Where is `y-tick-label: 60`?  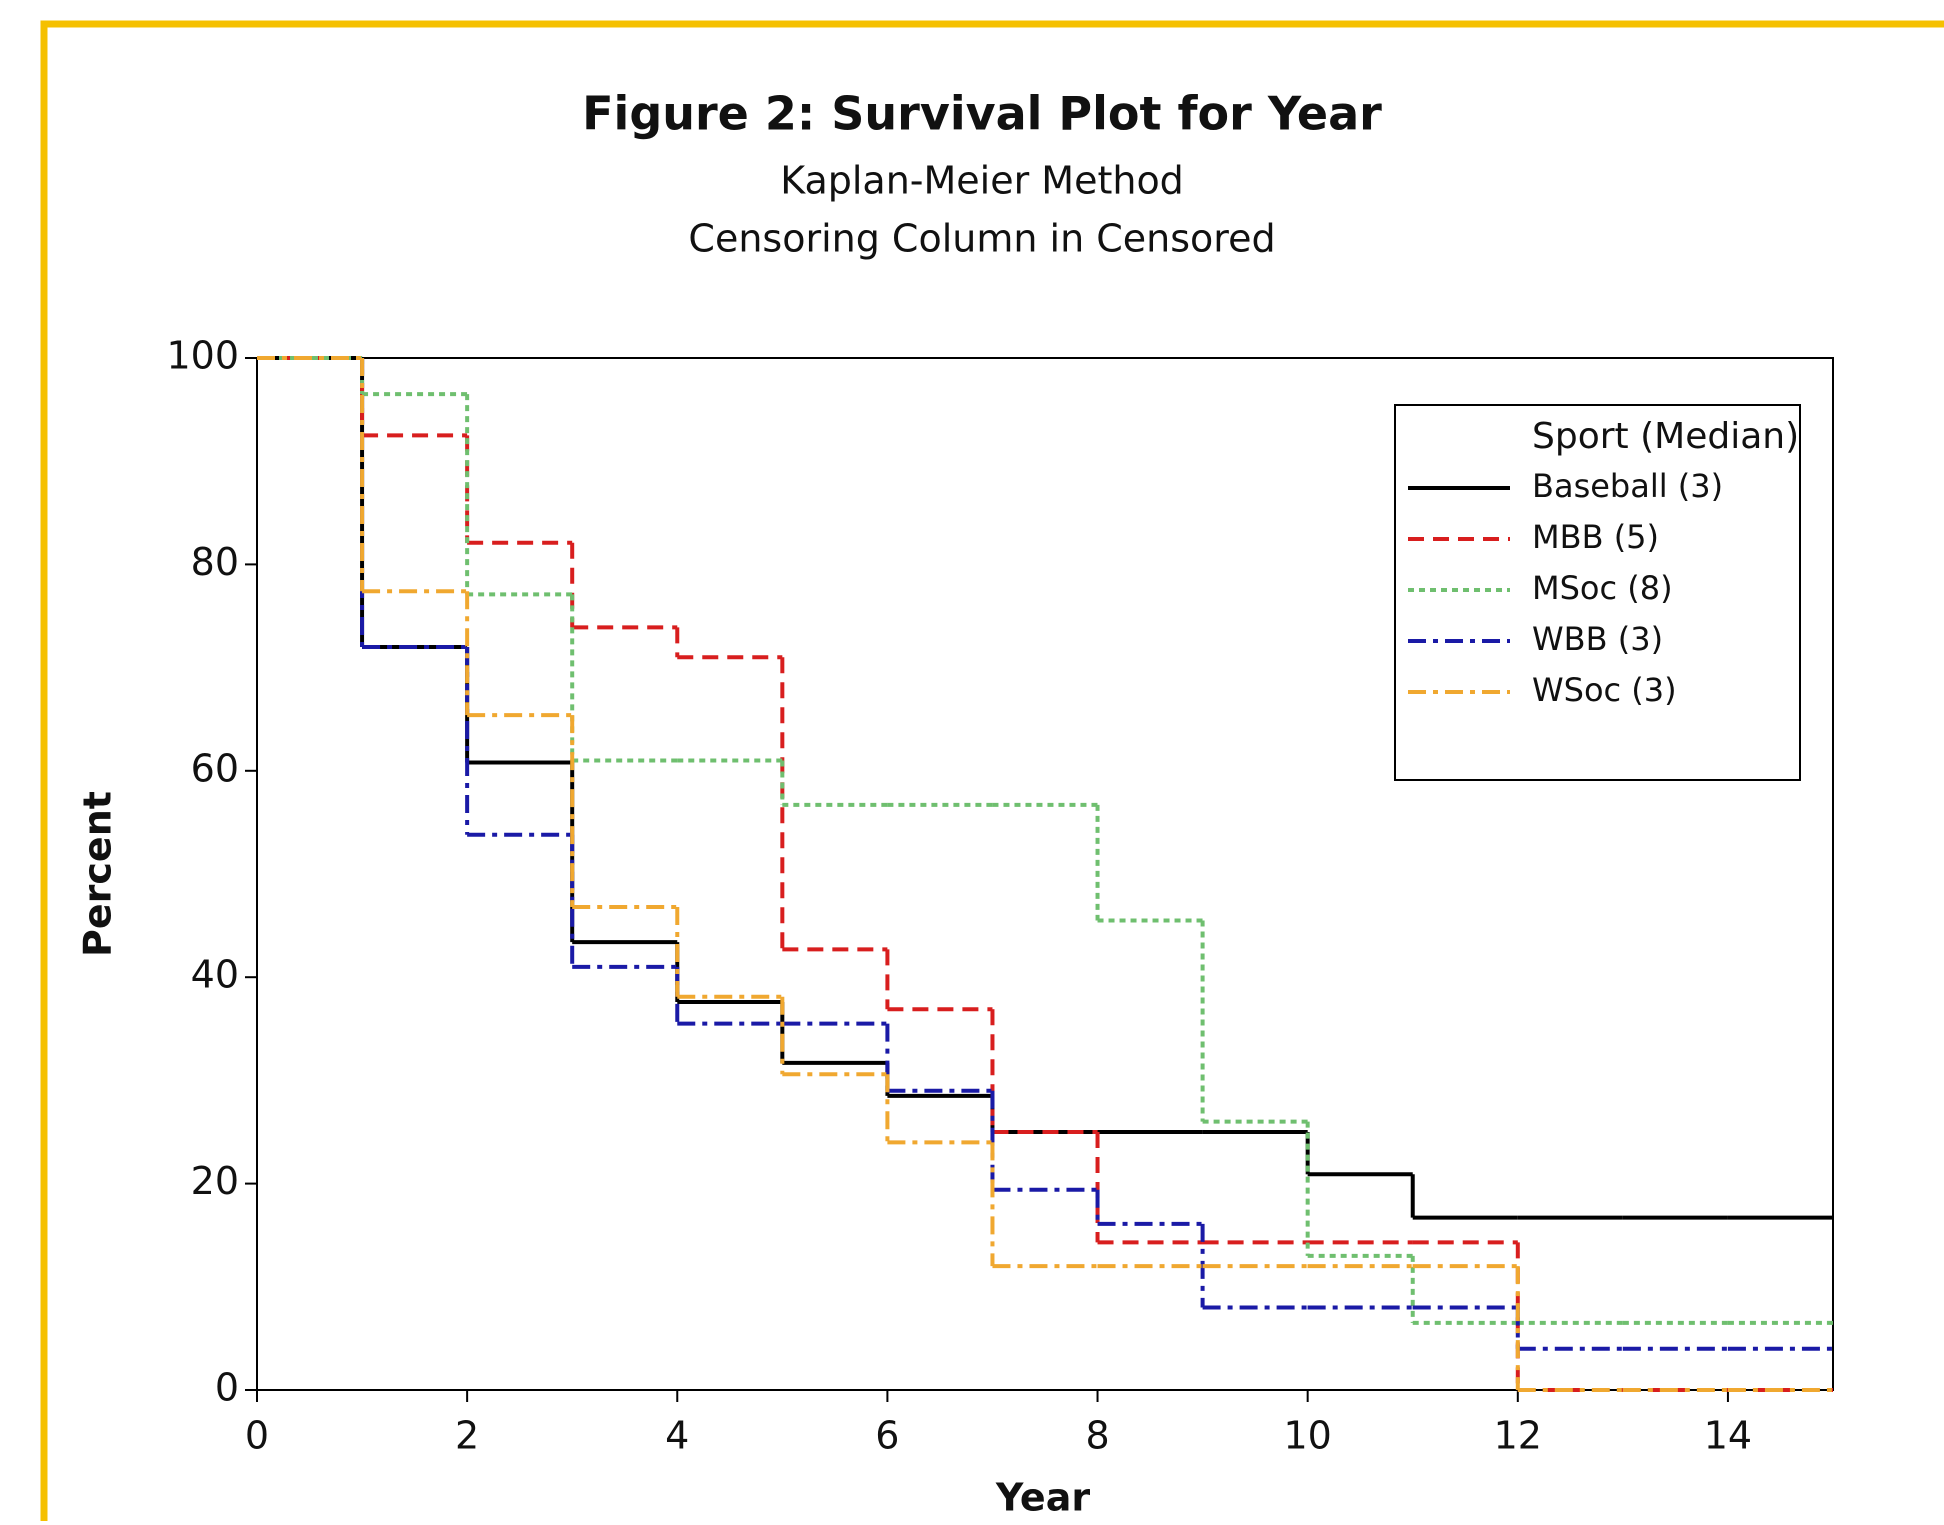
y-tick-label: 60 is located at coordinates (215, 768).